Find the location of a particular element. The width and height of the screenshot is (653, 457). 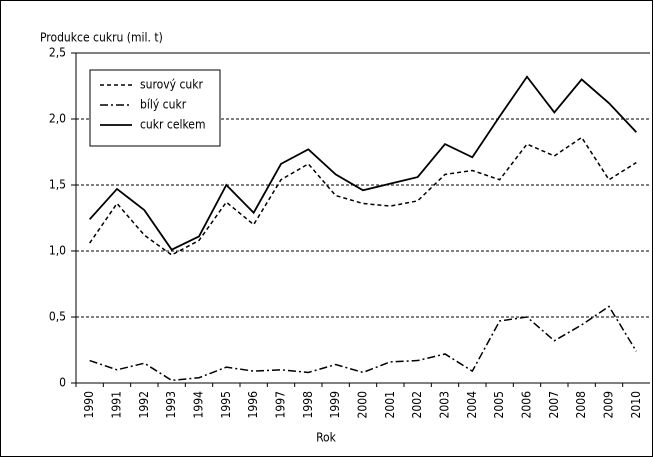

x-tick-label: 2001 is located at coordinates (390, 404).